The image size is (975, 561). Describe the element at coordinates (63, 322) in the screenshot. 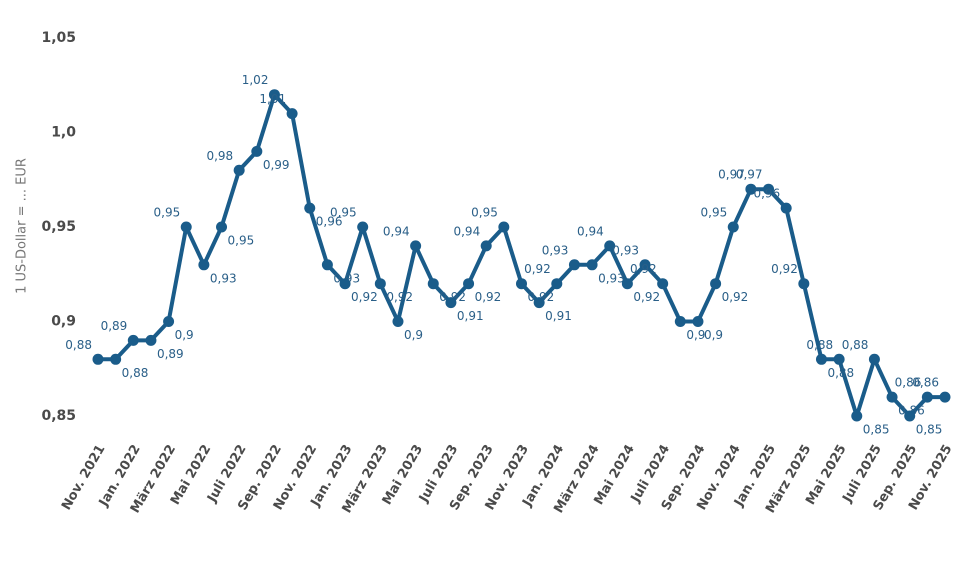

I see `y-tick-label: 0,9` at that location.